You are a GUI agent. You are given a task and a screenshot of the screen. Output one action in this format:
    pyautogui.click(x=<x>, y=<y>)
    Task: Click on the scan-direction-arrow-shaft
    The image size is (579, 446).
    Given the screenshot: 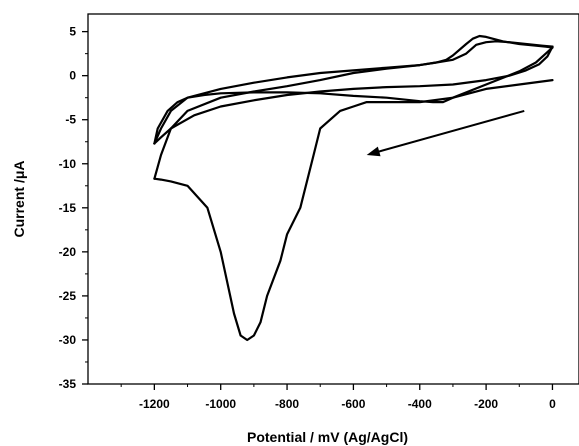 What is the action you would take?
    pyautogui.click(x=450, y=131)
    